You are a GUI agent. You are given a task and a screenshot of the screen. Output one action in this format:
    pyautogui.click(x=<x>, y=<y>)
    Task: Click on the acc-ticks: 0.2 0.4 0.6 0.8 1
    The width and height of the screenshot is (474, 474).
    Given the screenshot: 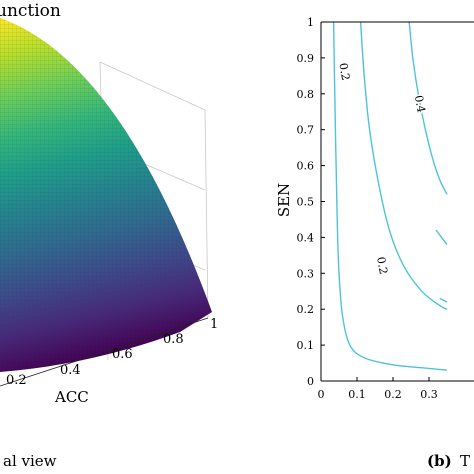 What is the action you would take?
    pyautogui.click(x=112, y=352)
    